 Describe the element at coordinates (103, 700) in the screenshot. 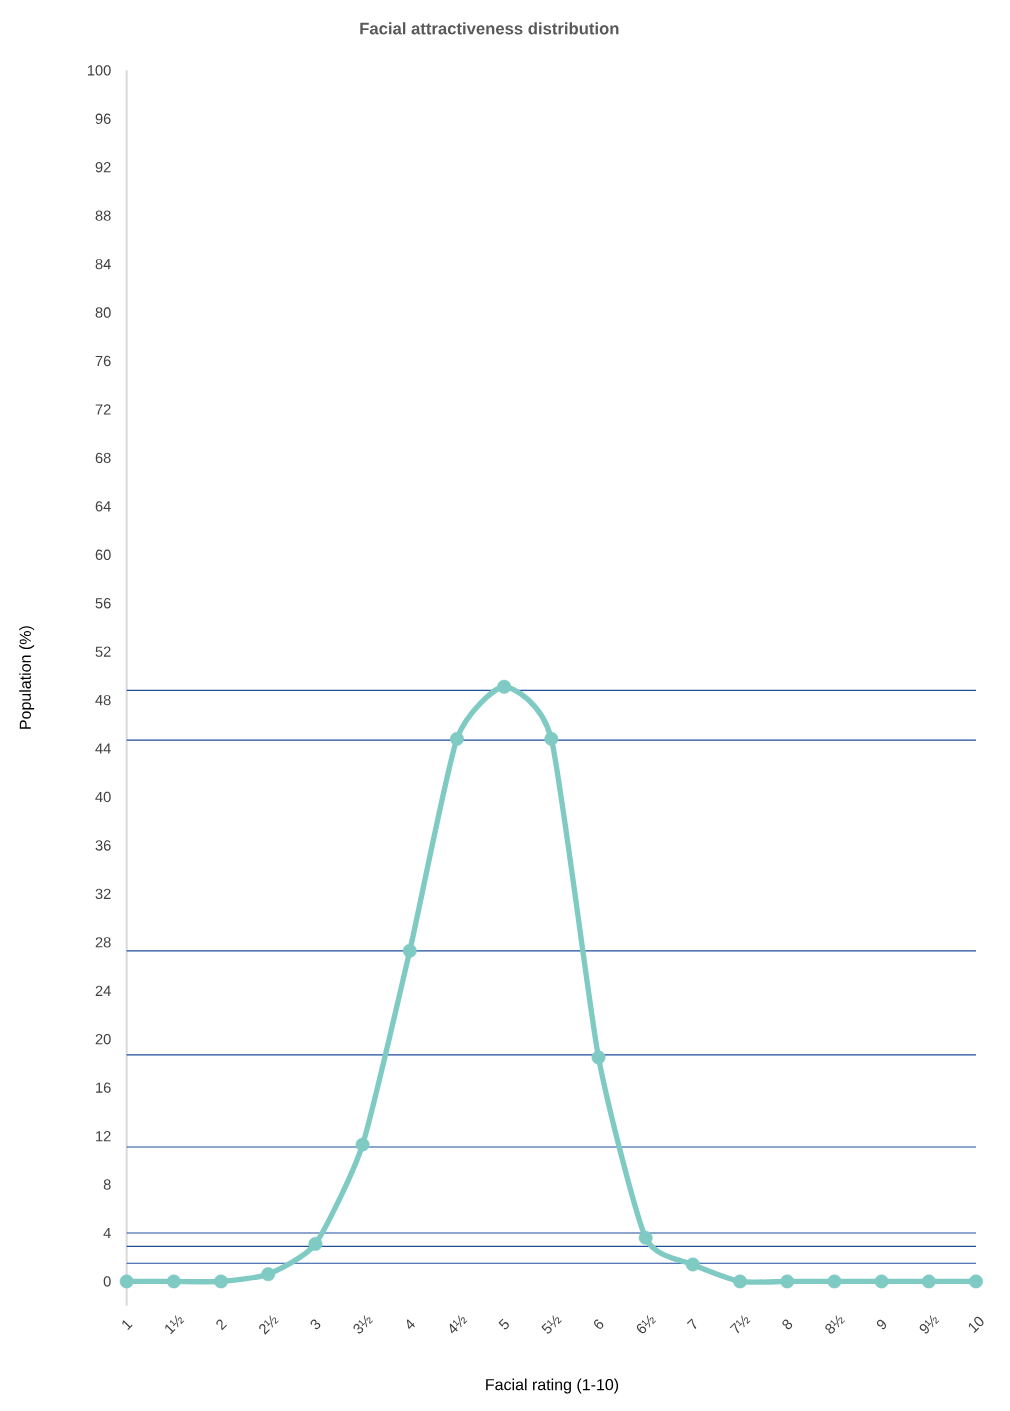

I see `y-tick-label: 48` at that location.